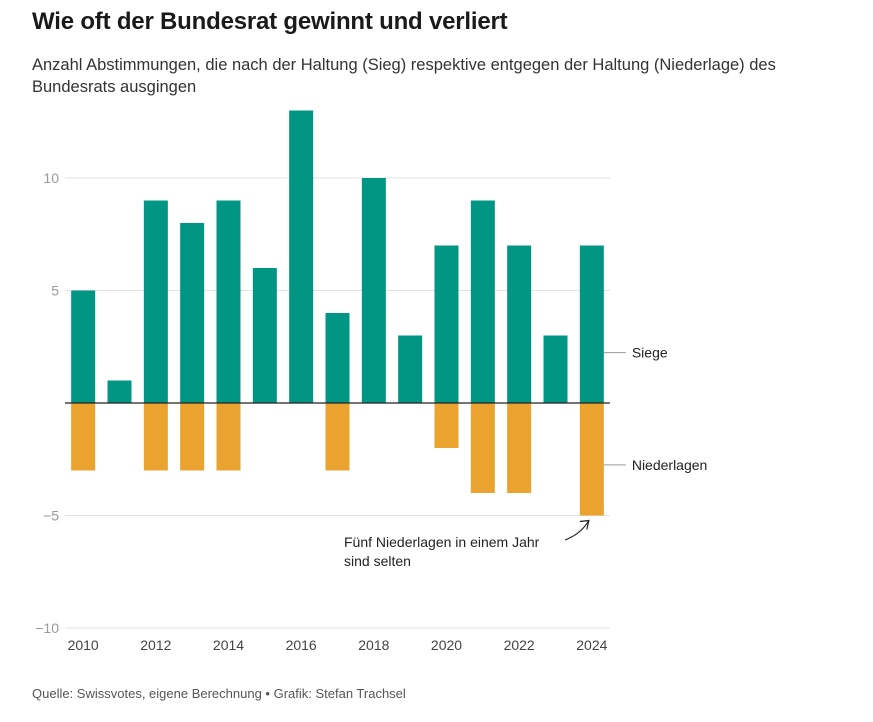 This screenshot has width=873, height=722. I want to click on bar-siege-2021, so click(482, 301).